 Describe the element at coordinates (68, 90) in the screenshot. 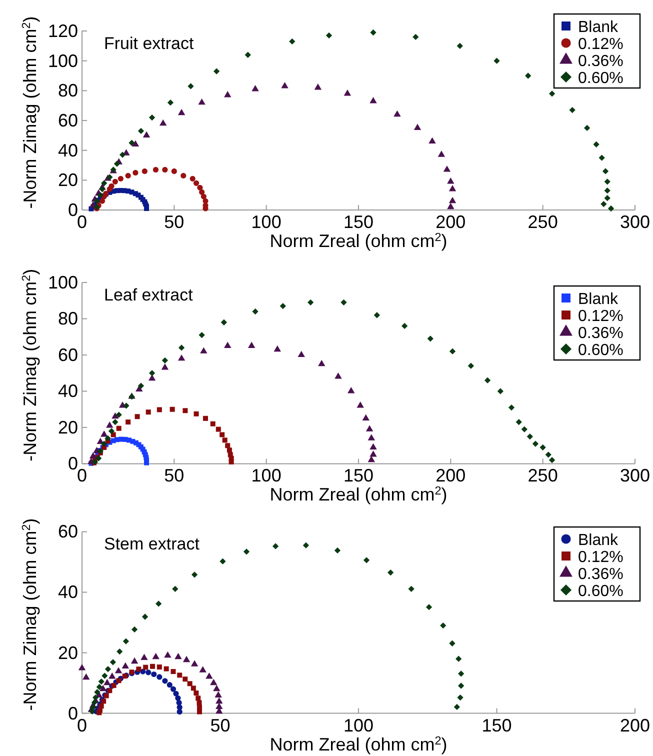

I see `y-tick-label: 80` at that location.